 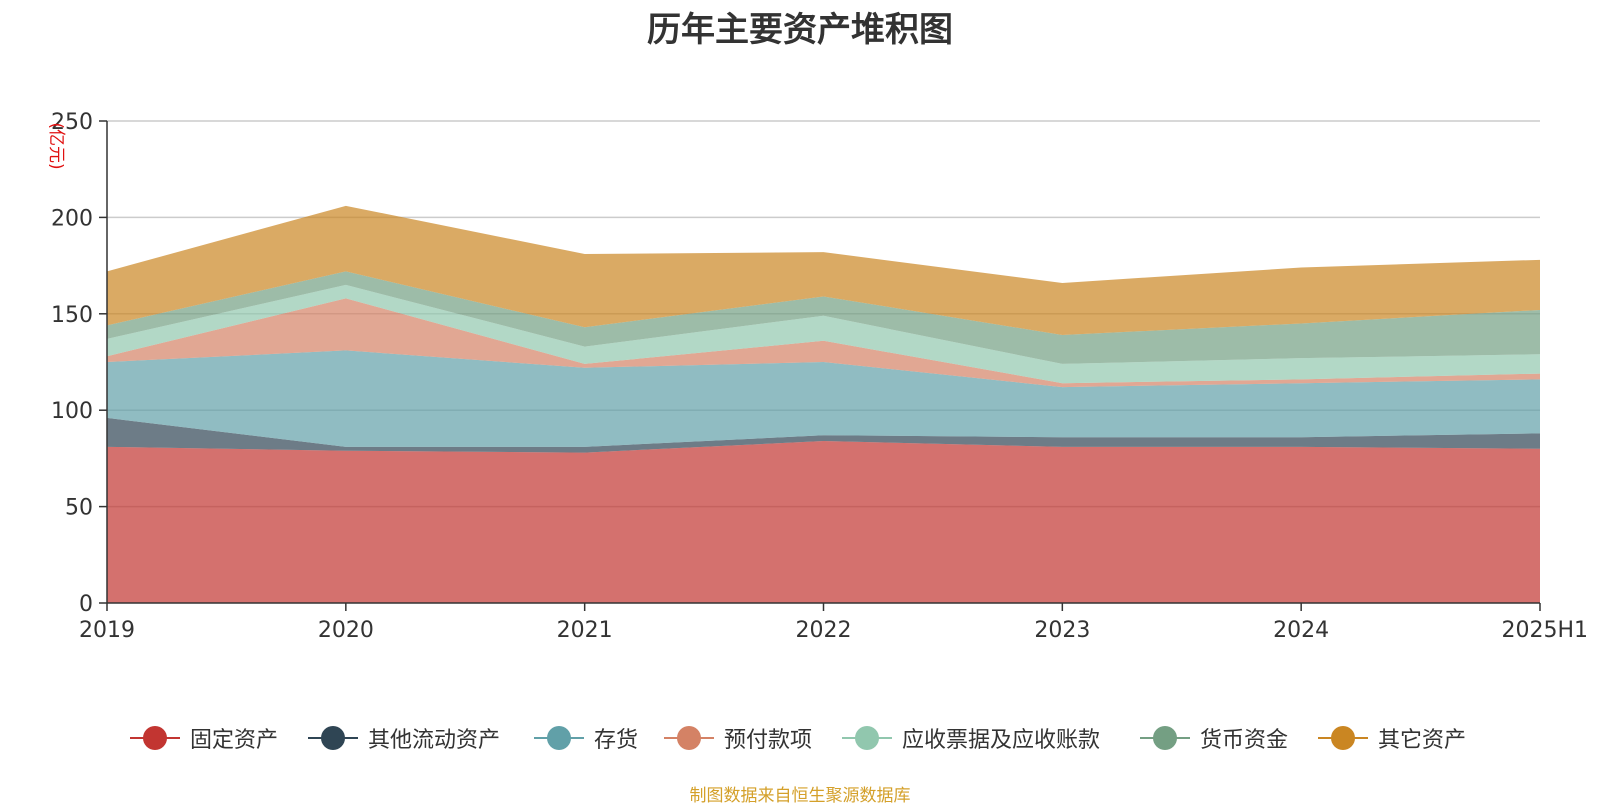 I want to click on legend-item: 其它资产, so click(x=1392, y=738).